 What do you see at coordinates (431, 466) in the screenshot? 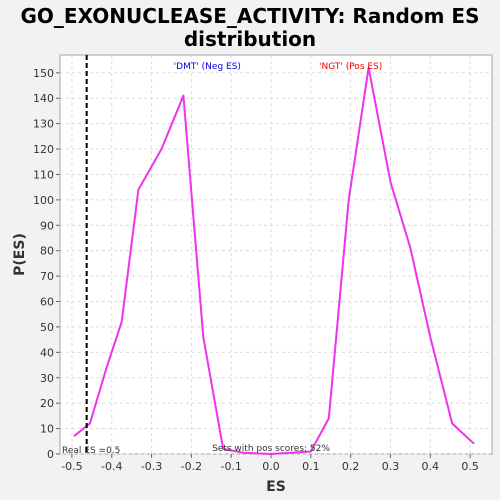
I see `x-tick-label: 0.4` at bounding box center [431, 466].